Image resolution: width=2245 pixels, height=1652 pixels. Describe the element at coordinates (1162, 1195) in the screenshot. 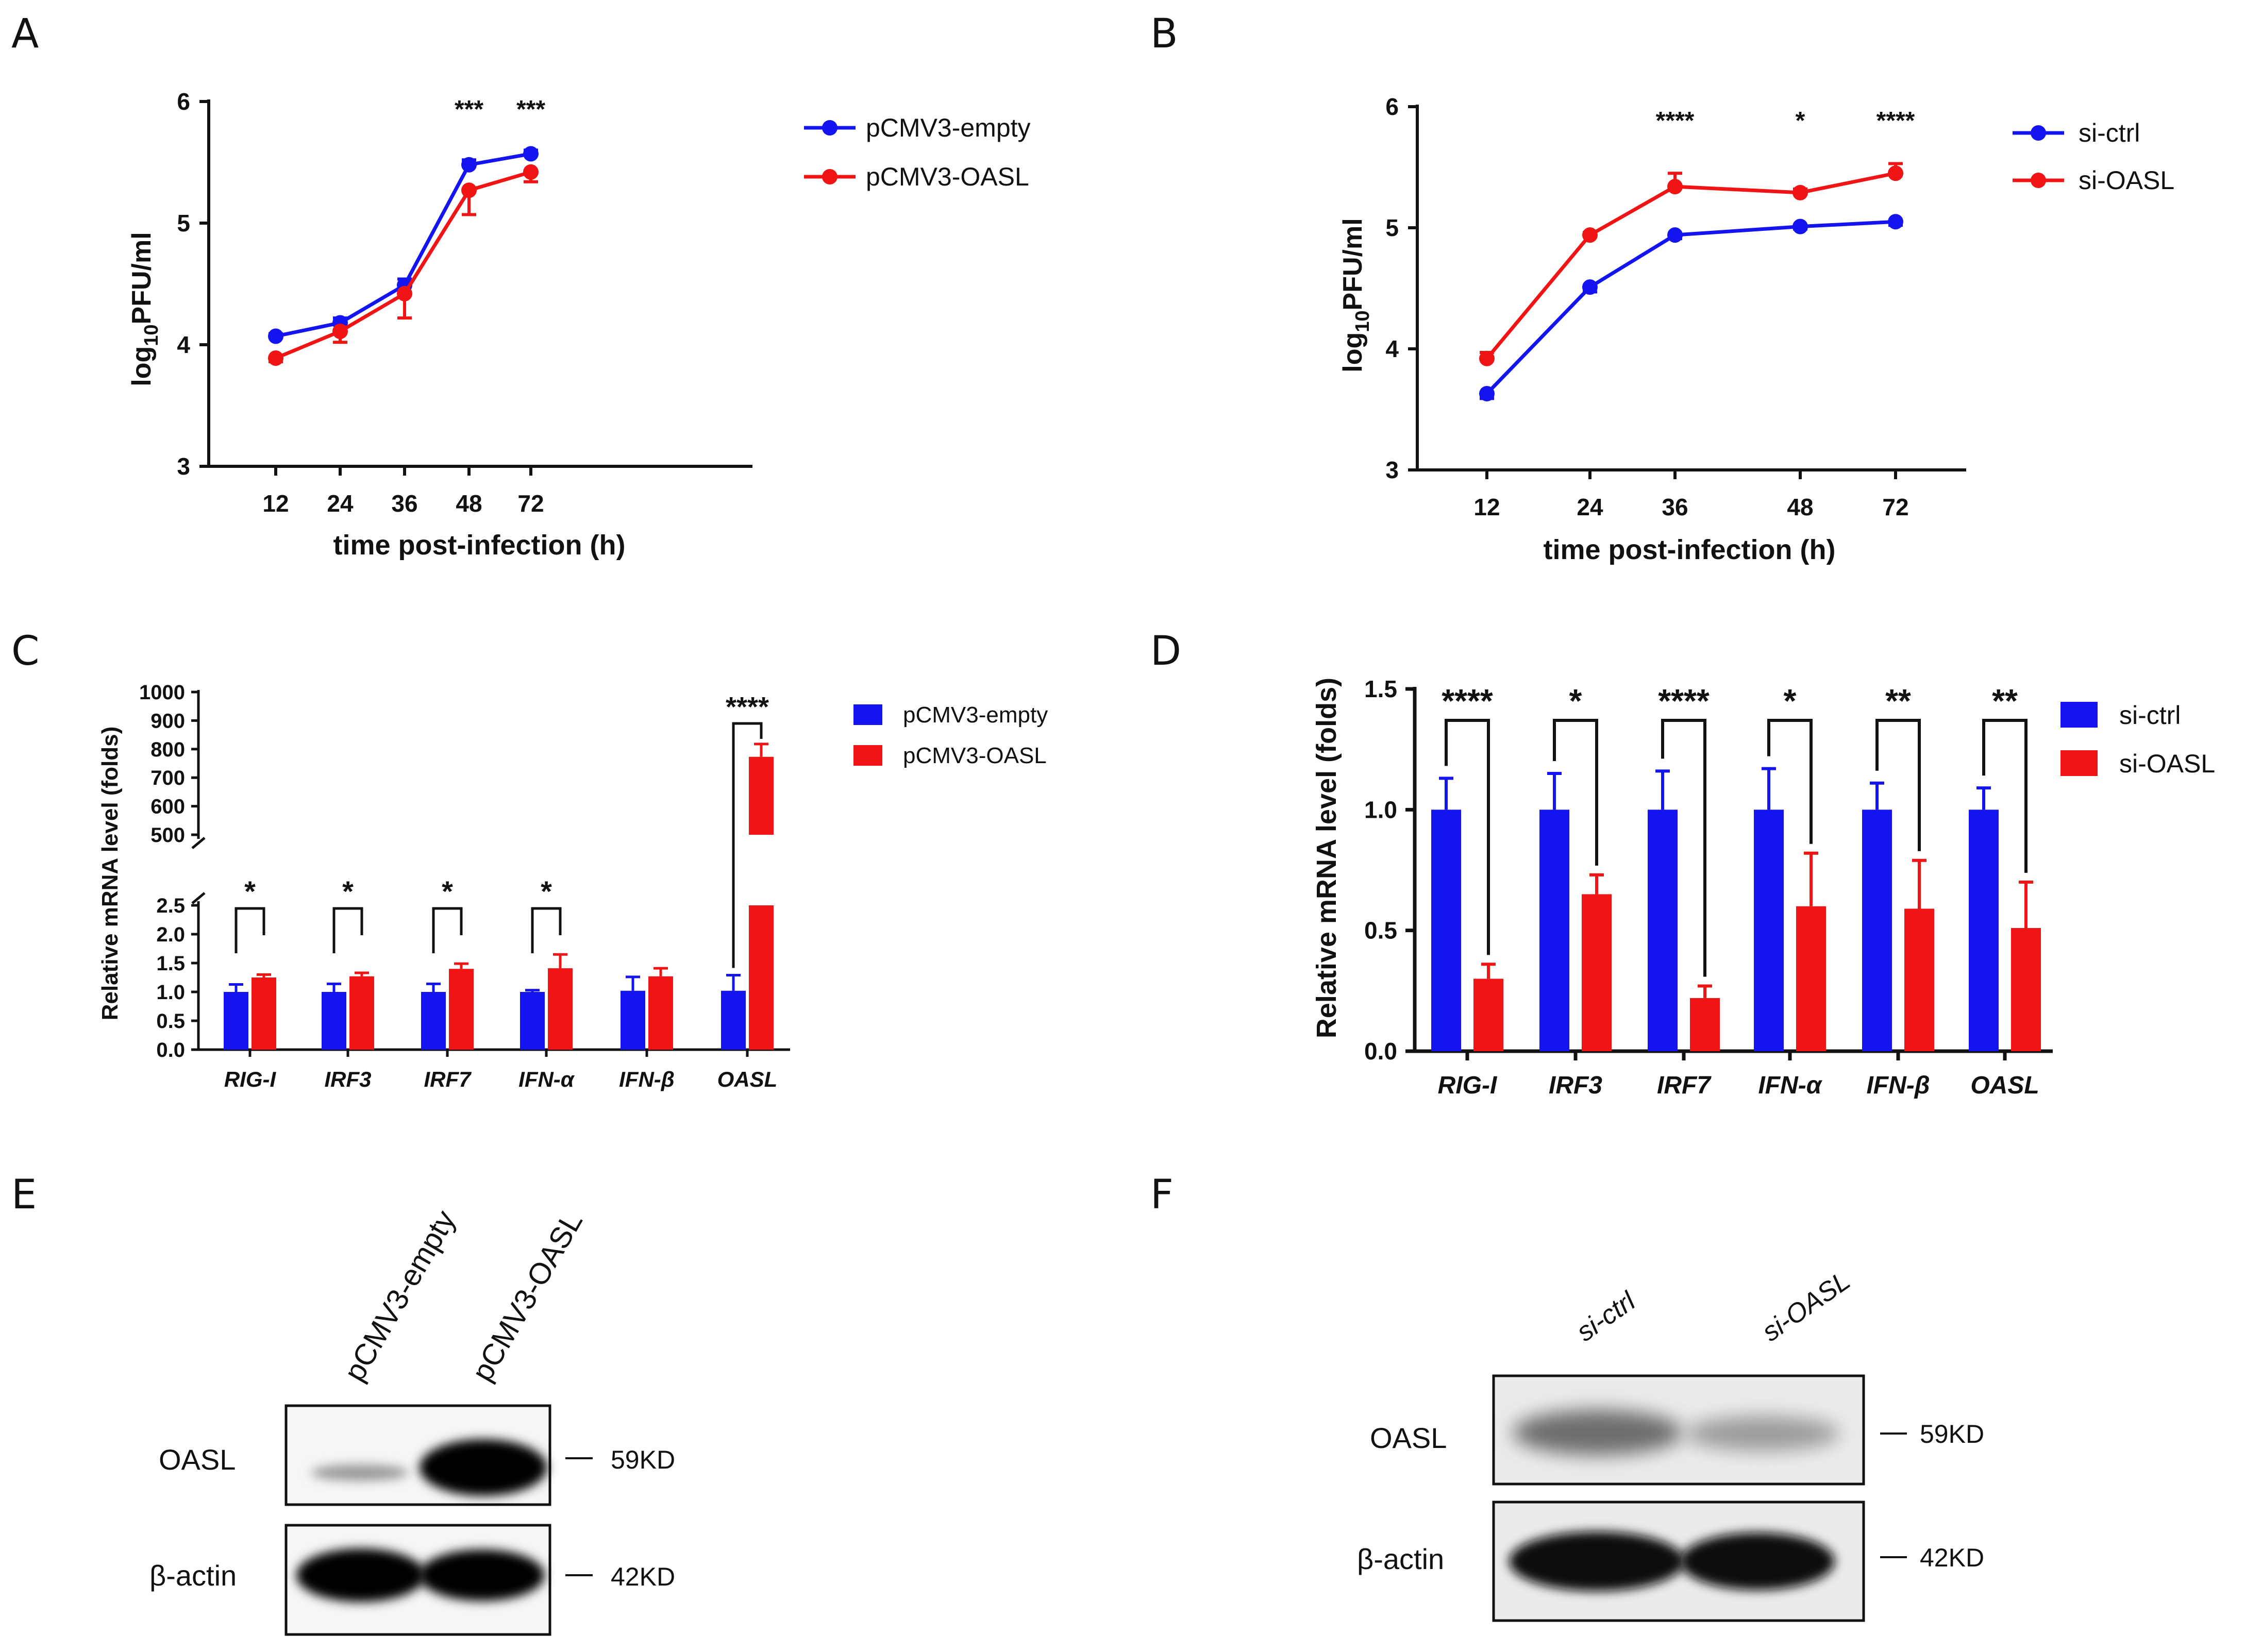

I see `panel-letter-f: F` at that location.